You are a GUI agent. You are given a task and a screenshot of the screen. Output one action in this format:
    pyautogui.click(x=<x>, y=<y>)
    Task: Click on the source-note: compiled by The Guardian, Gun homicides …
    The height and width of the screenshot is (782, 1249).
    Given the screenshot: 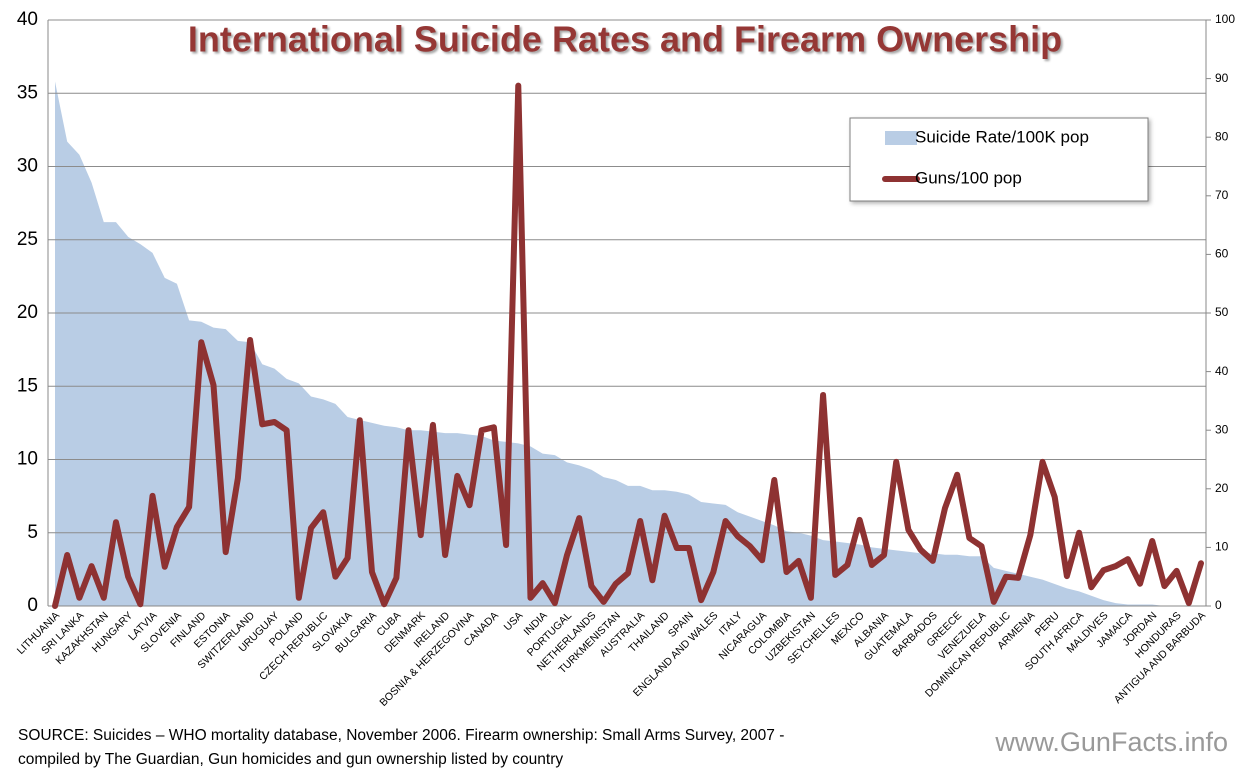 What is the action you would take?
    pyautogui.click(x=290, y=759)
    